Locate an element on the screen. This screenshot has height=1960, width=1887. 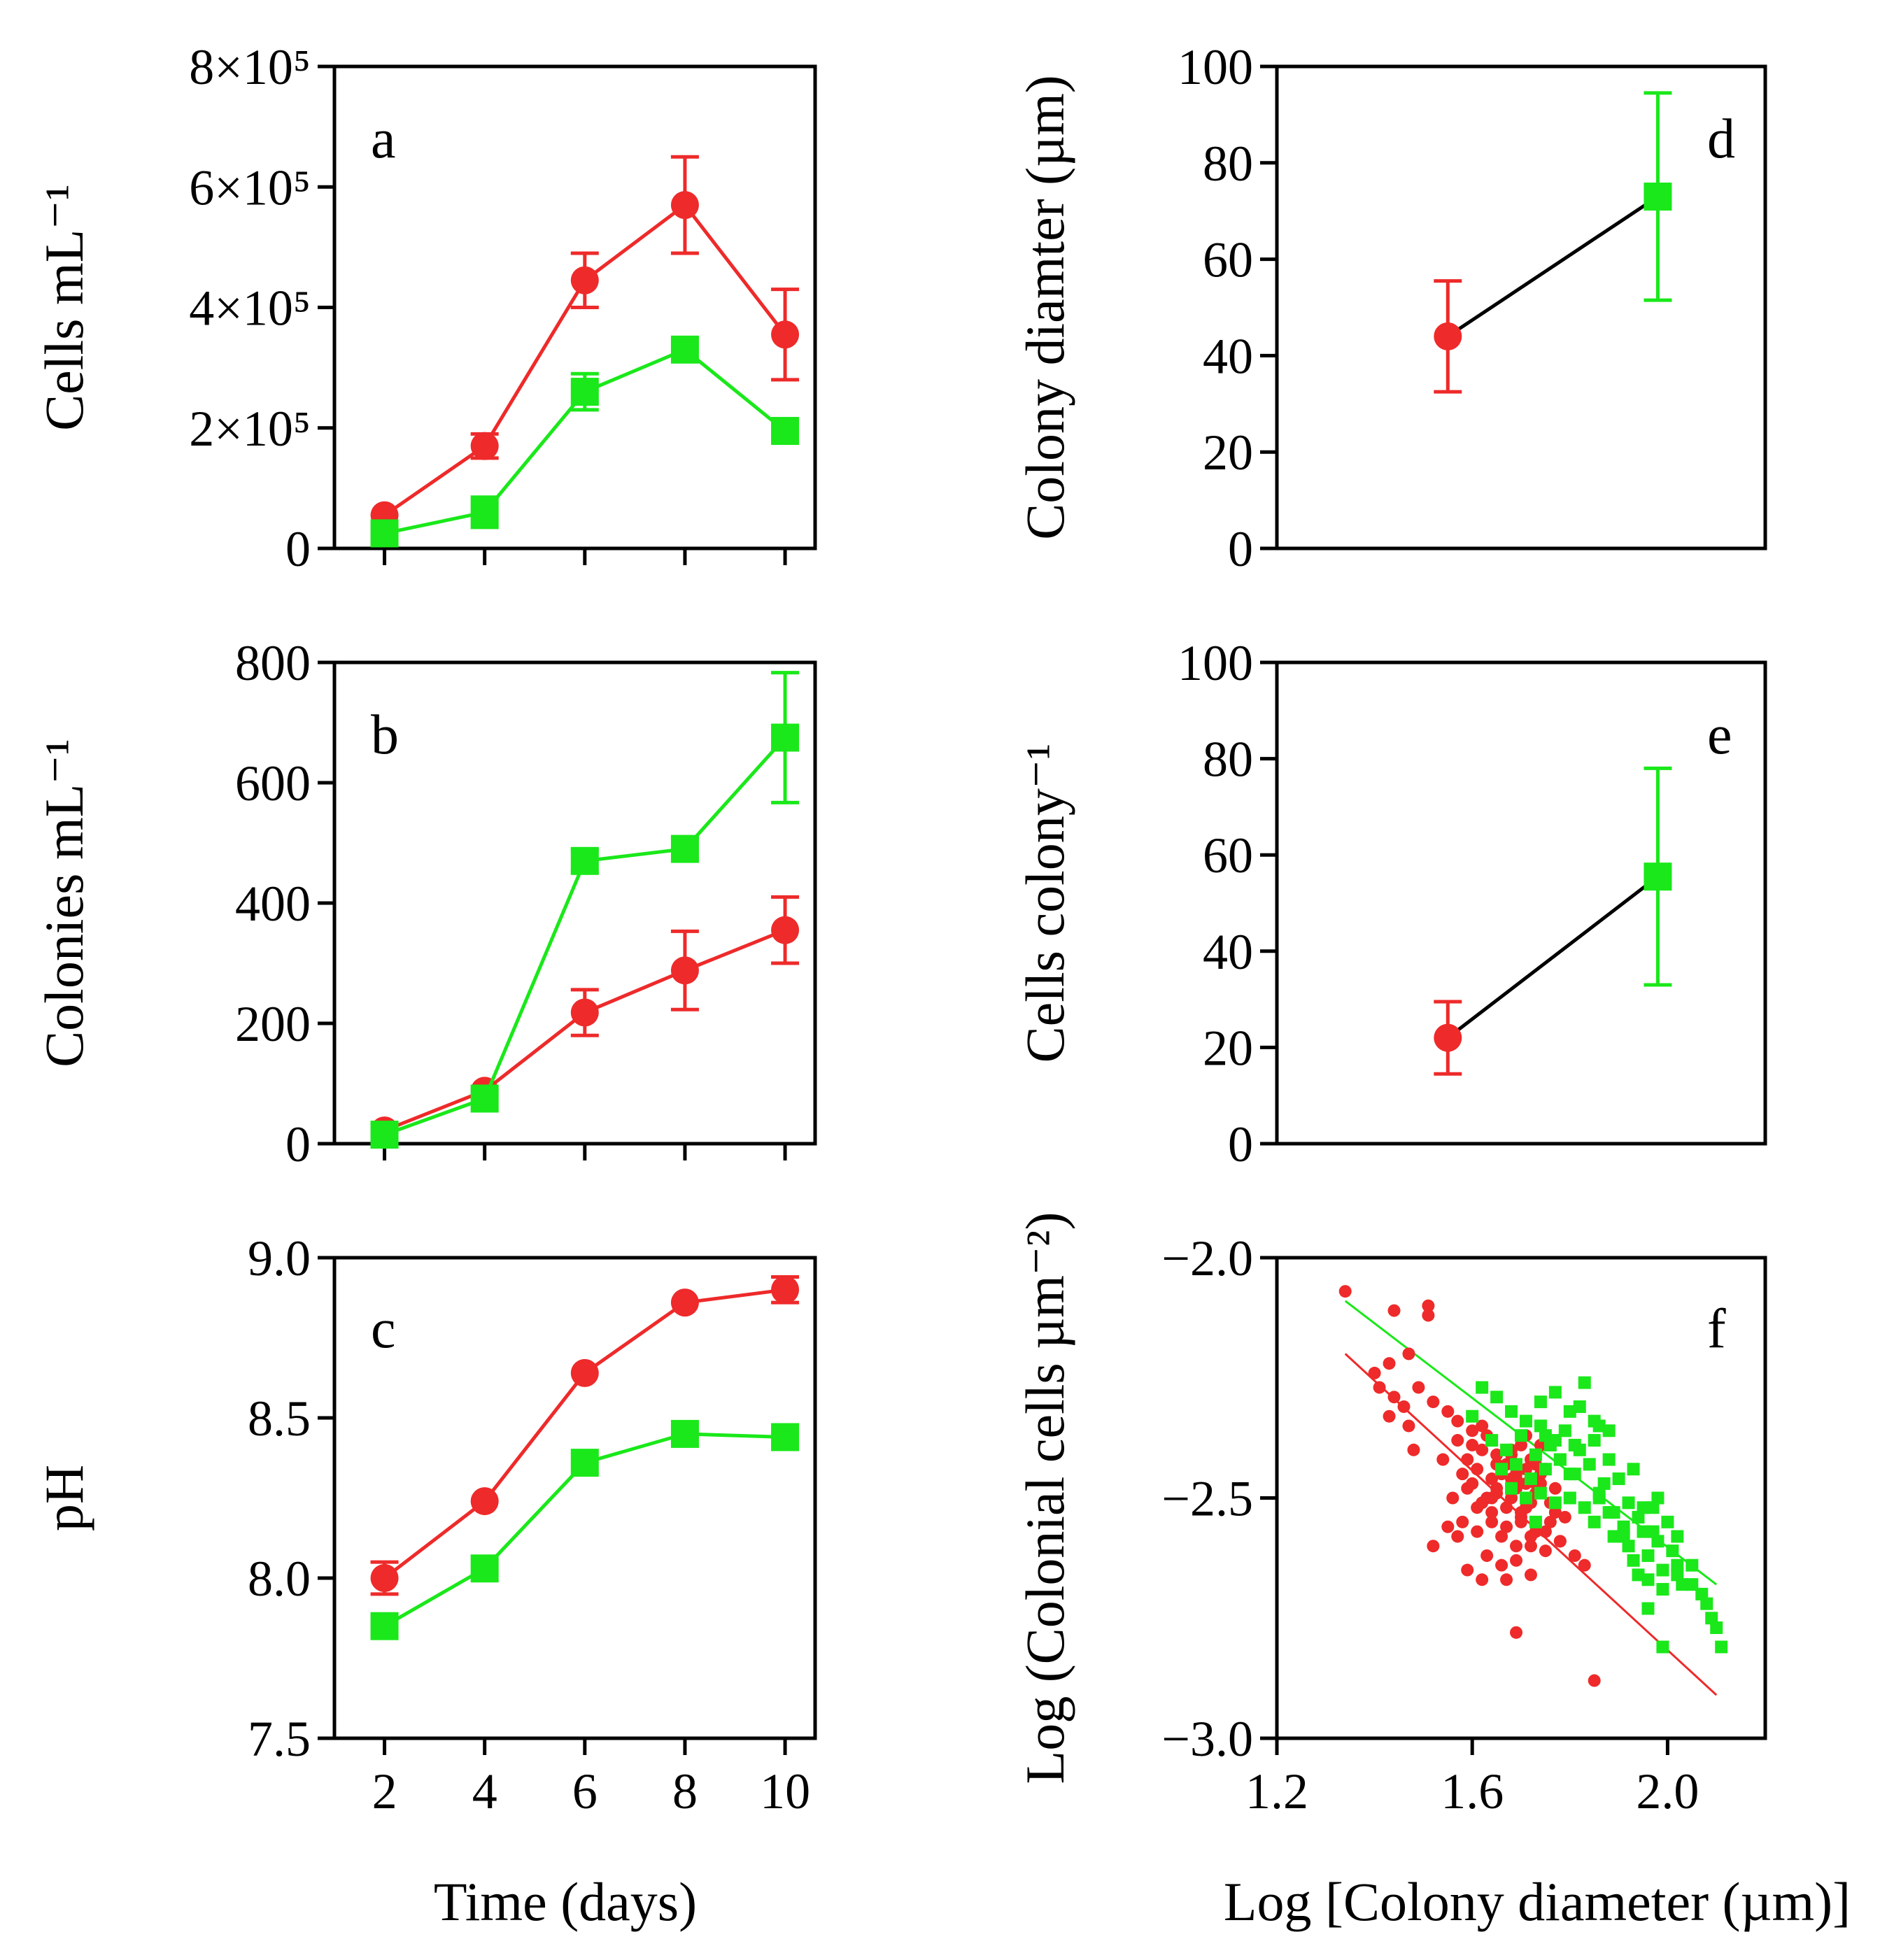
panel-letter-f: f is located at coordinates (1716, 1329).